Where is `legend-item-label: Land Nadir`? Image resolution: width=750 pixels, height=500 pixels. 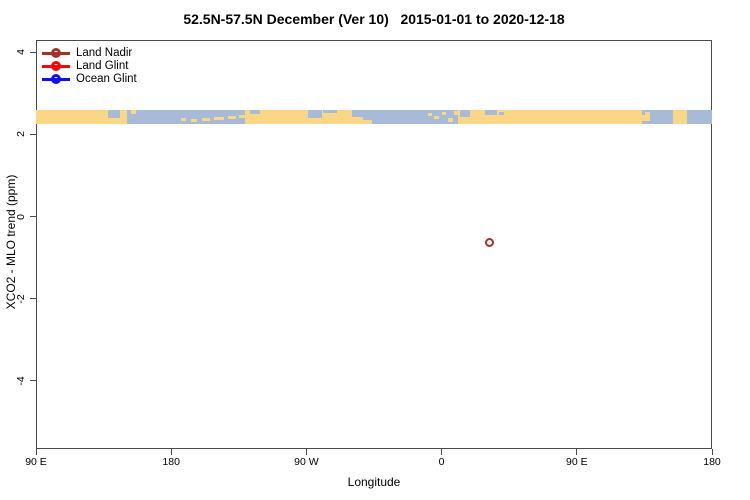
legend-item-label: Land Nadir is located at coordinates (104, 52).